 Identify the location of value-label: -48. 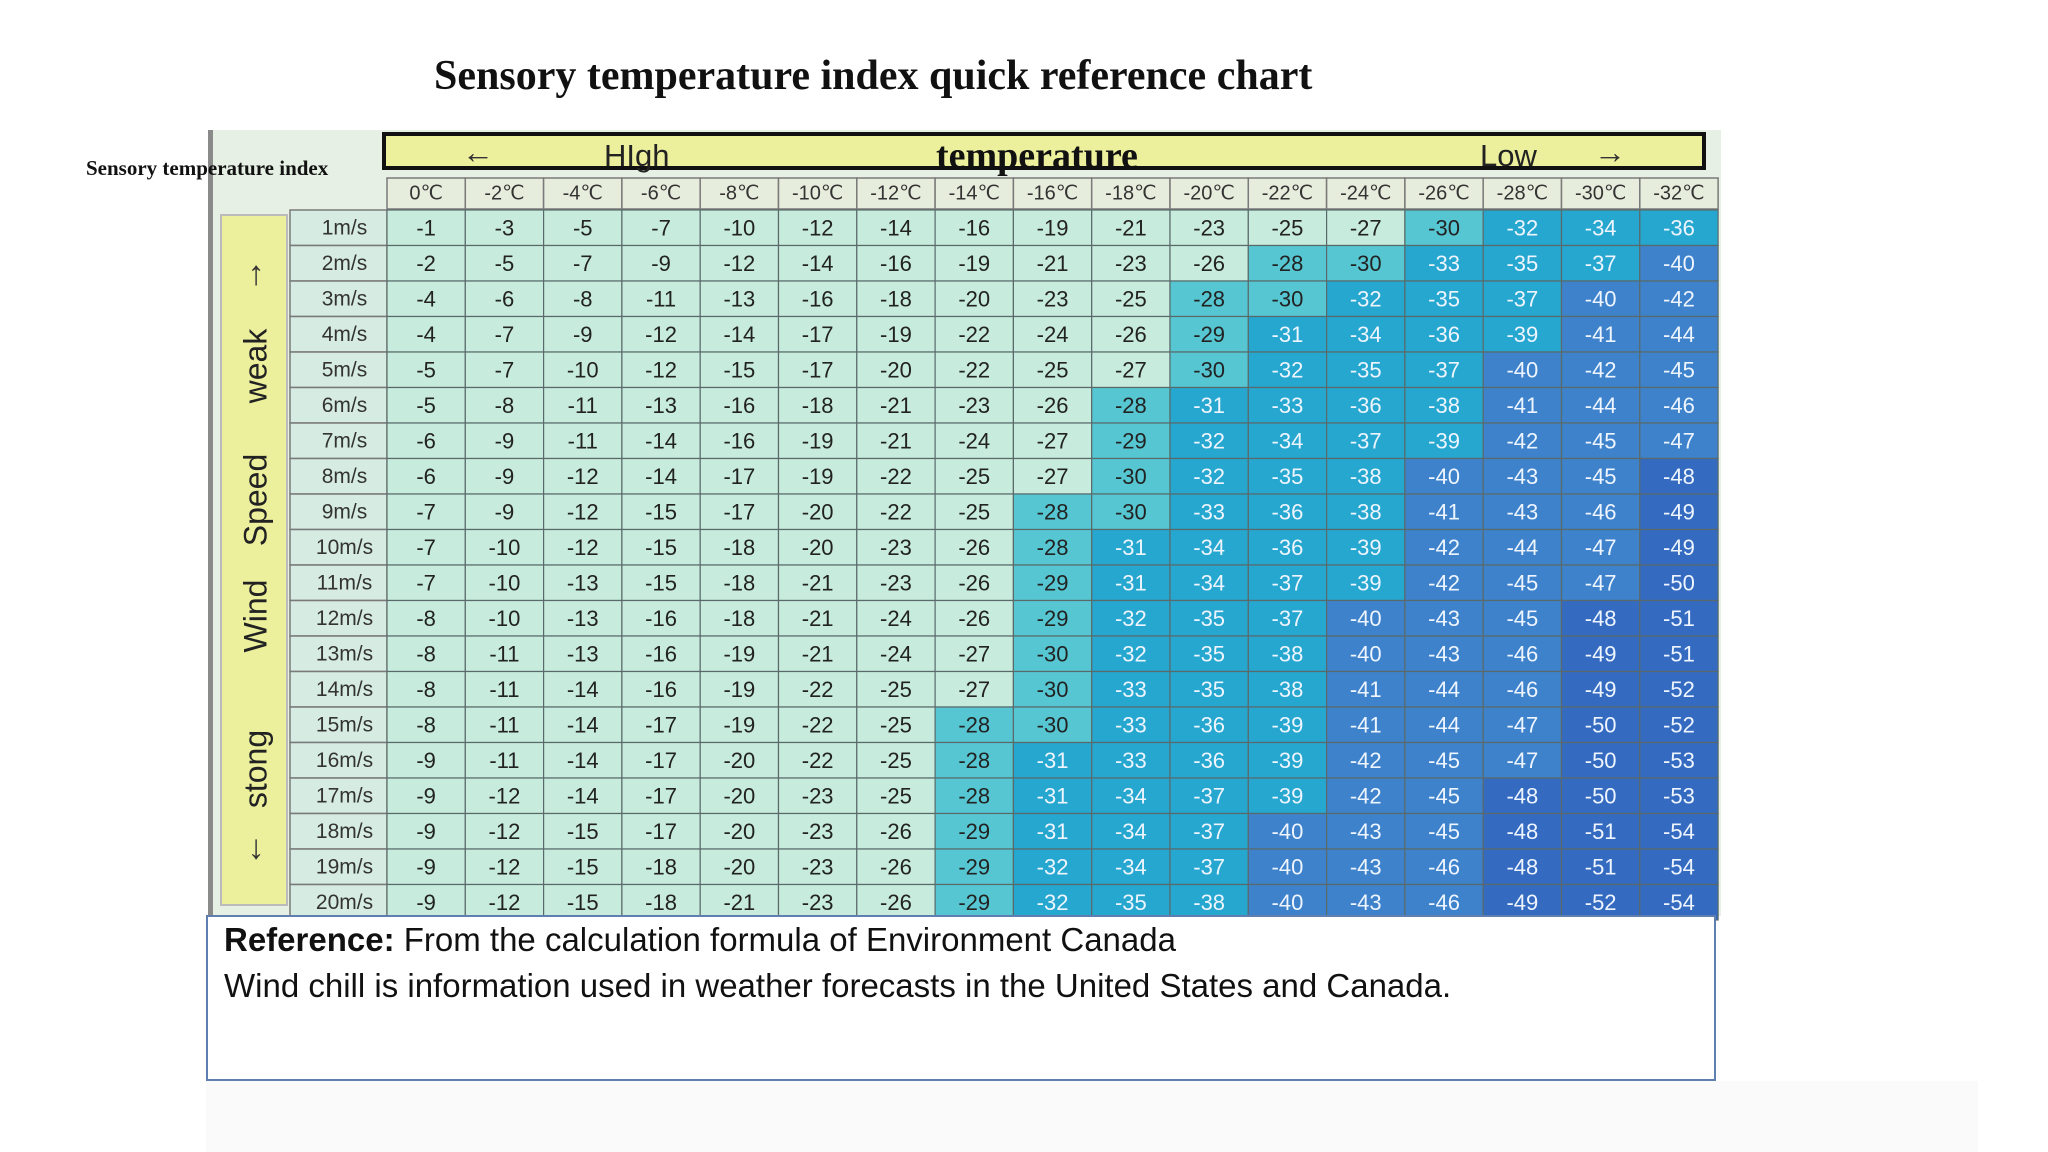
(1601, 618).